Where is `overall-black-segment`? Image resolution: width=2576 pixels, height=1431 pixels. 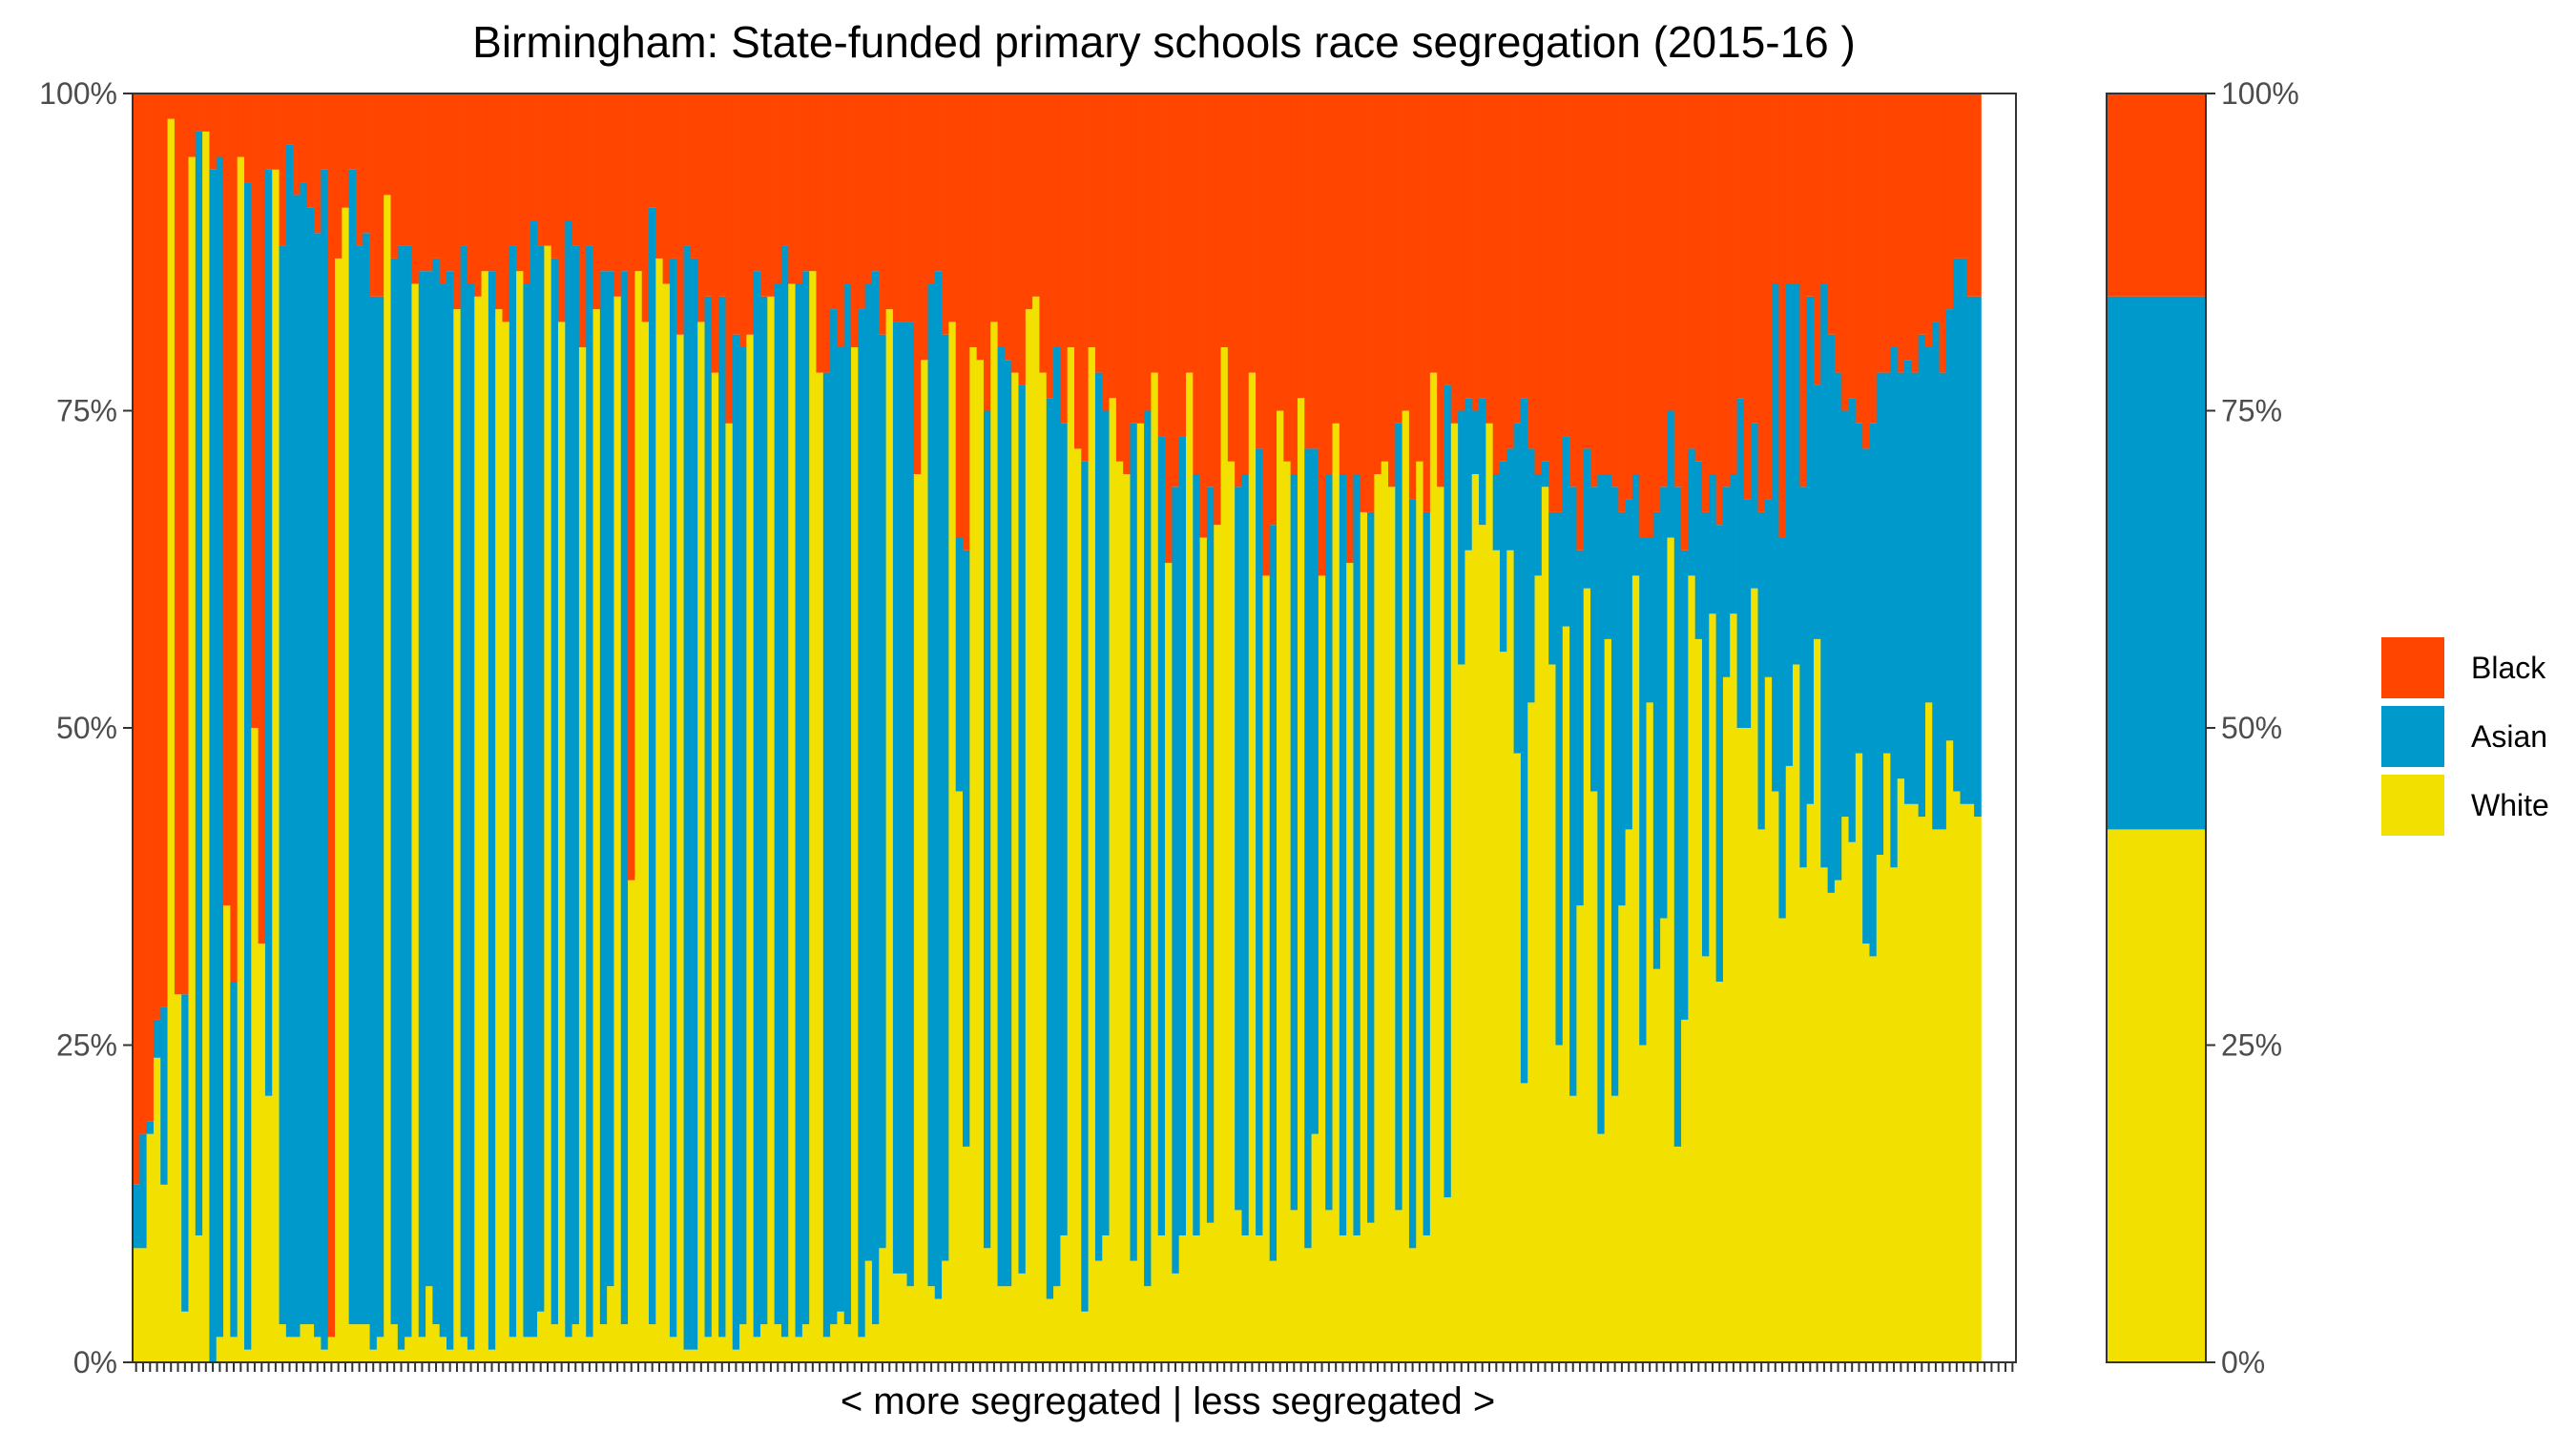
overall-black-segment is located at coordinates (2156, 195).